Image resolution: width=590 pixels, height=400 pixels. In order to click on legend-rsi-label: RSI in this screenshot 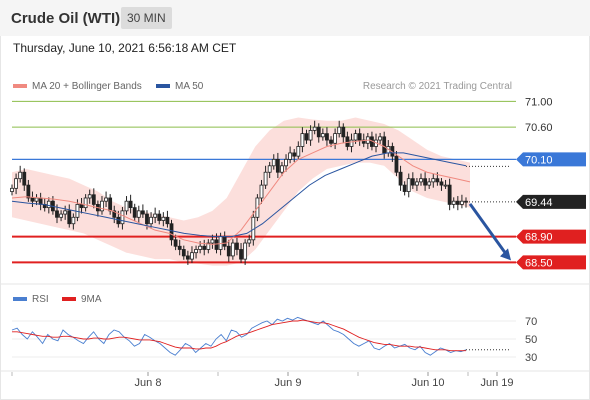, I will do `click(40, 299)`.